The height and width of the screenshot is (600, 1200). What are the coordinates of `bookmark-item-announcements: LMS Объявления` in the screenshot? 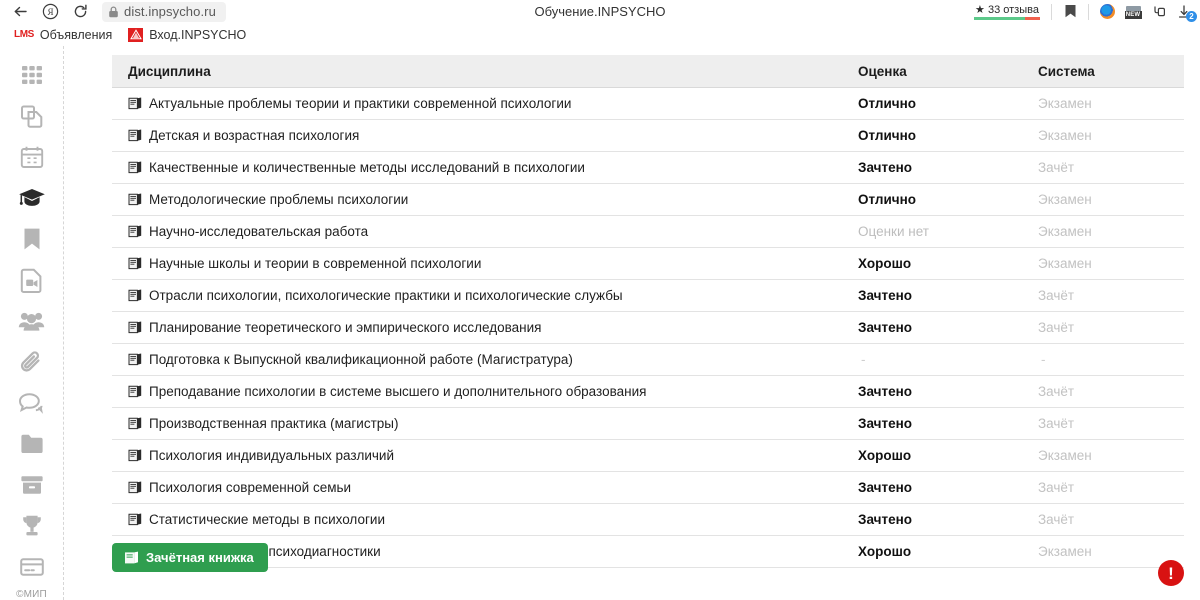 It's located at (63, 35).